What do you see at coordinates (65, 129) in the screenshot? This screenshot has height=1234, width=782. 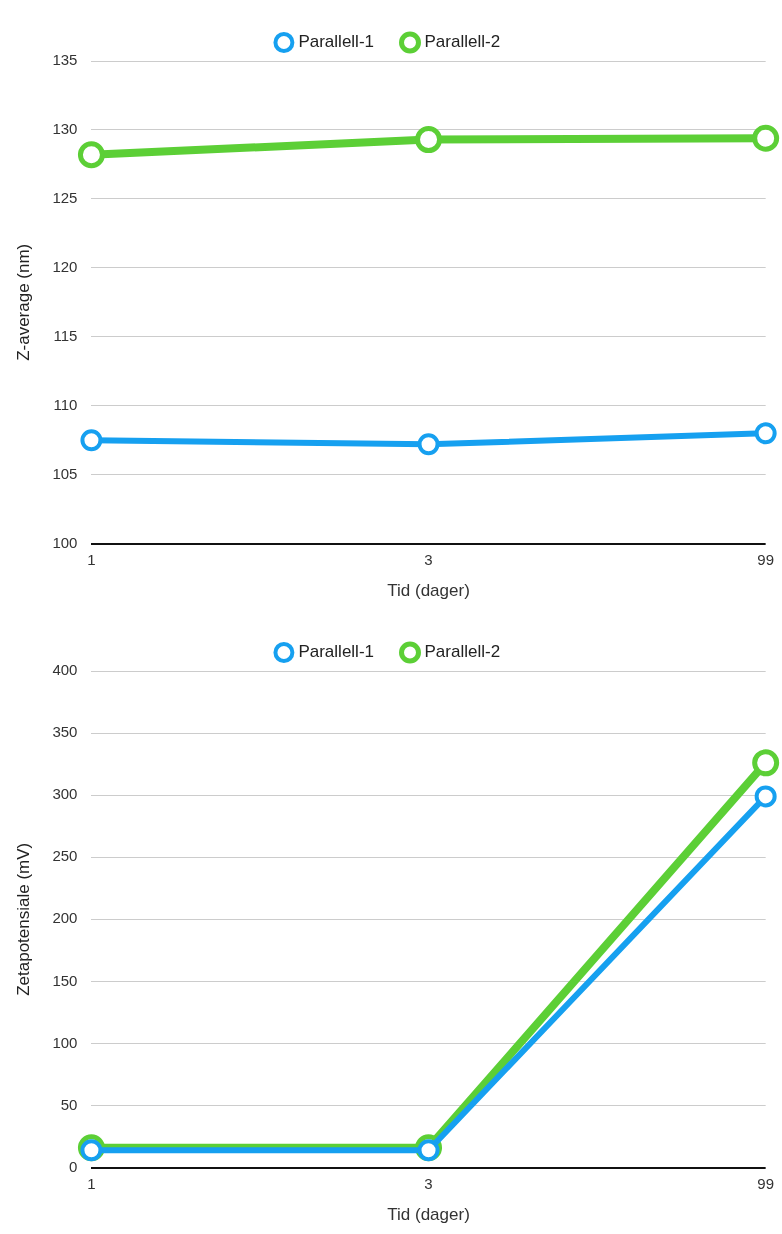 I see `y-tick-label: 130` at bounding box center [65, 129].